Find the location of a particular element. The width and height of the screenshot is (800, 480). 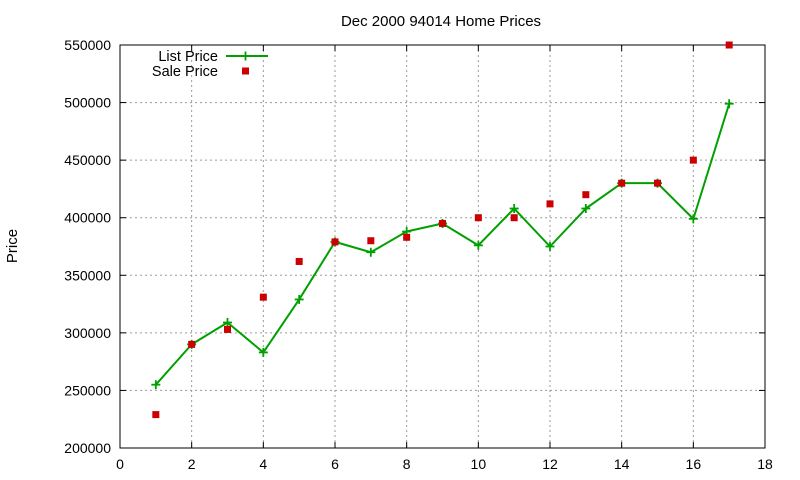

y-tick-label: 400000 is located at coordinates (87, 218).